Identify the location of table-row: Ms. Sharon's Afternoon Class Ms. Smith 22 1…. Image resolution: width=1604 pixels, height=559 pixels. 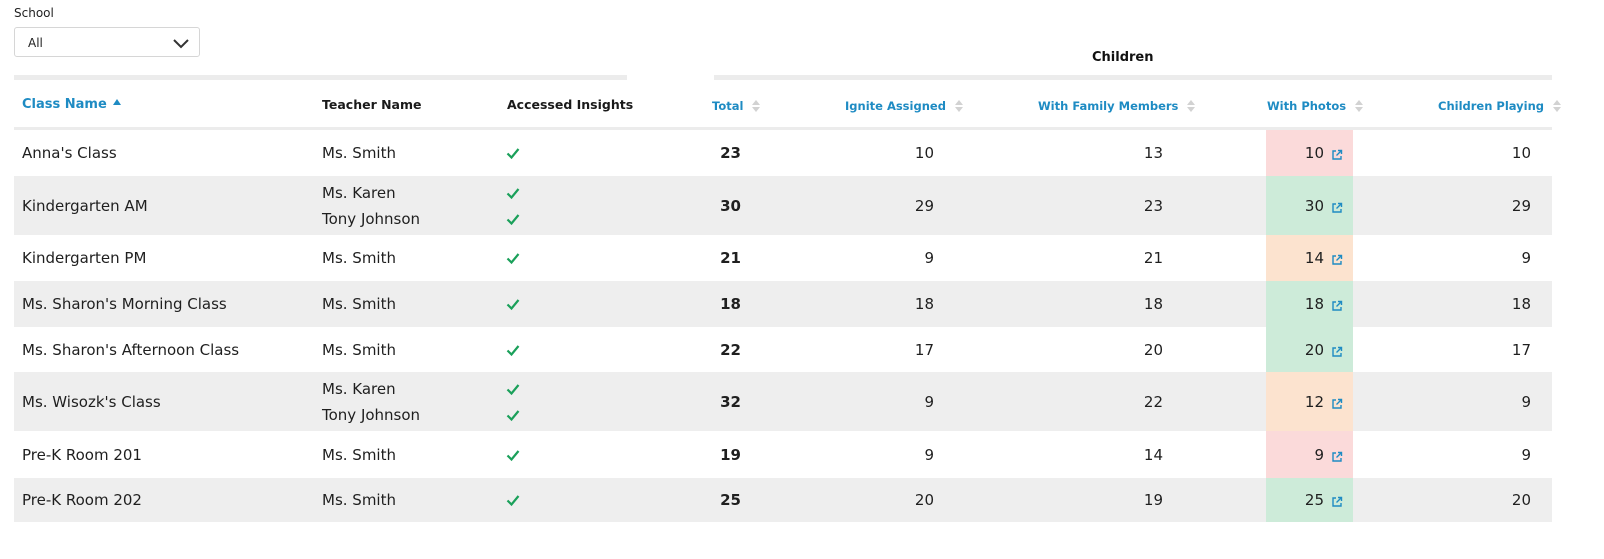
(783, 349).